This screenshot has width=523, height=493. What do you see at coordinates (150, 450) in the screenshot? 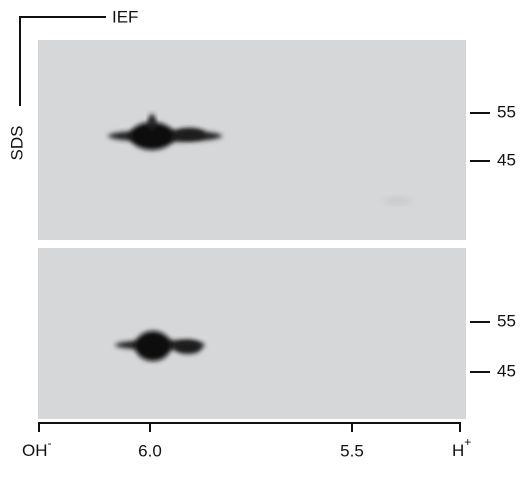
I see `ph-label: 6.0` at bounding box center [150, 450].